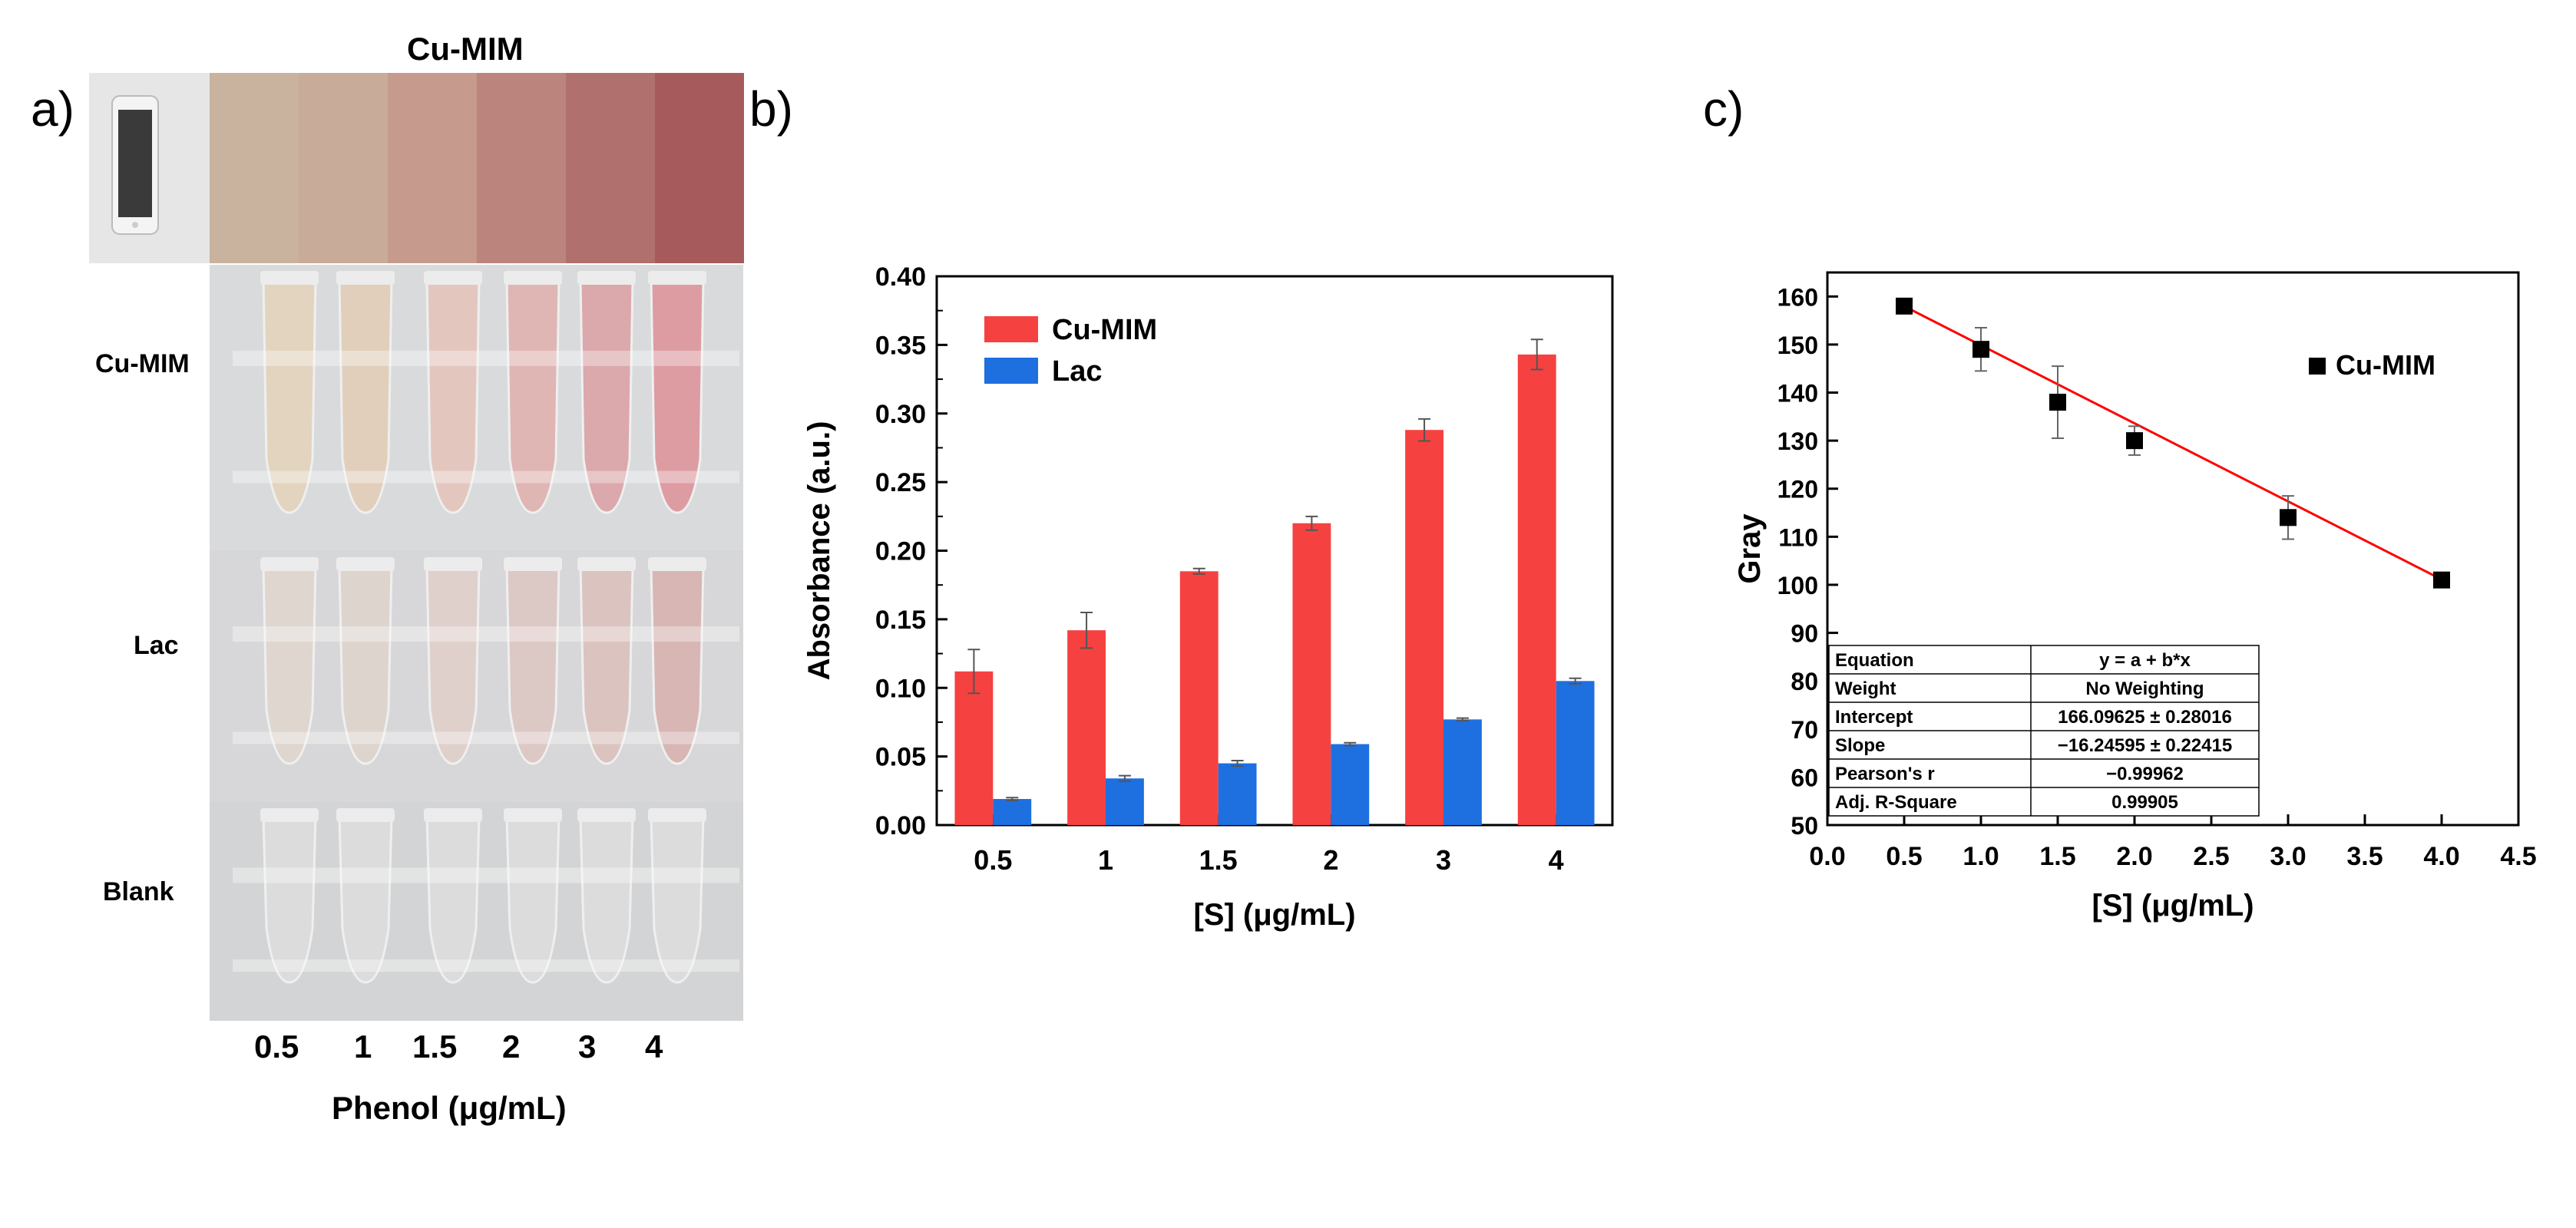 The image size is (2576, 1228). I want to click on x-tick-label: 4.0, so click(2441, 856).